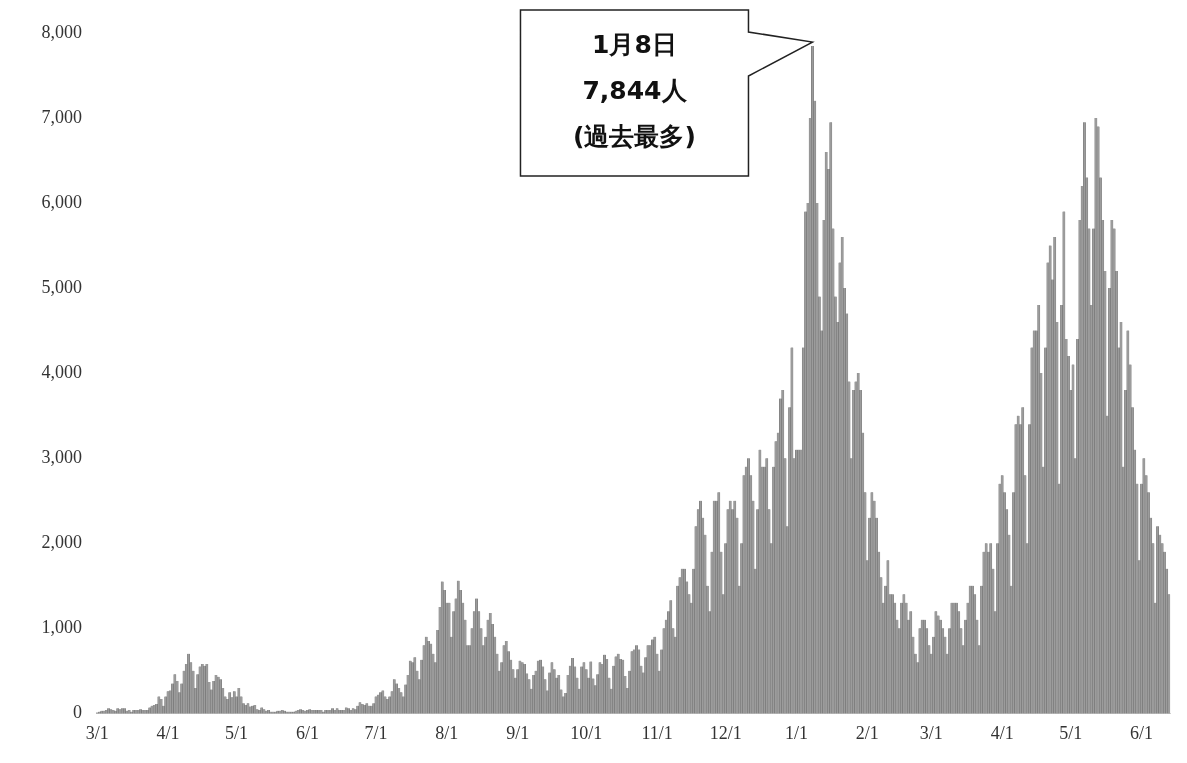 This screenshot has width=1187, height=763. Describe the element at coordinates (61, 201) in the screenshot. I see `y-tick-label: 6,000` at that location.